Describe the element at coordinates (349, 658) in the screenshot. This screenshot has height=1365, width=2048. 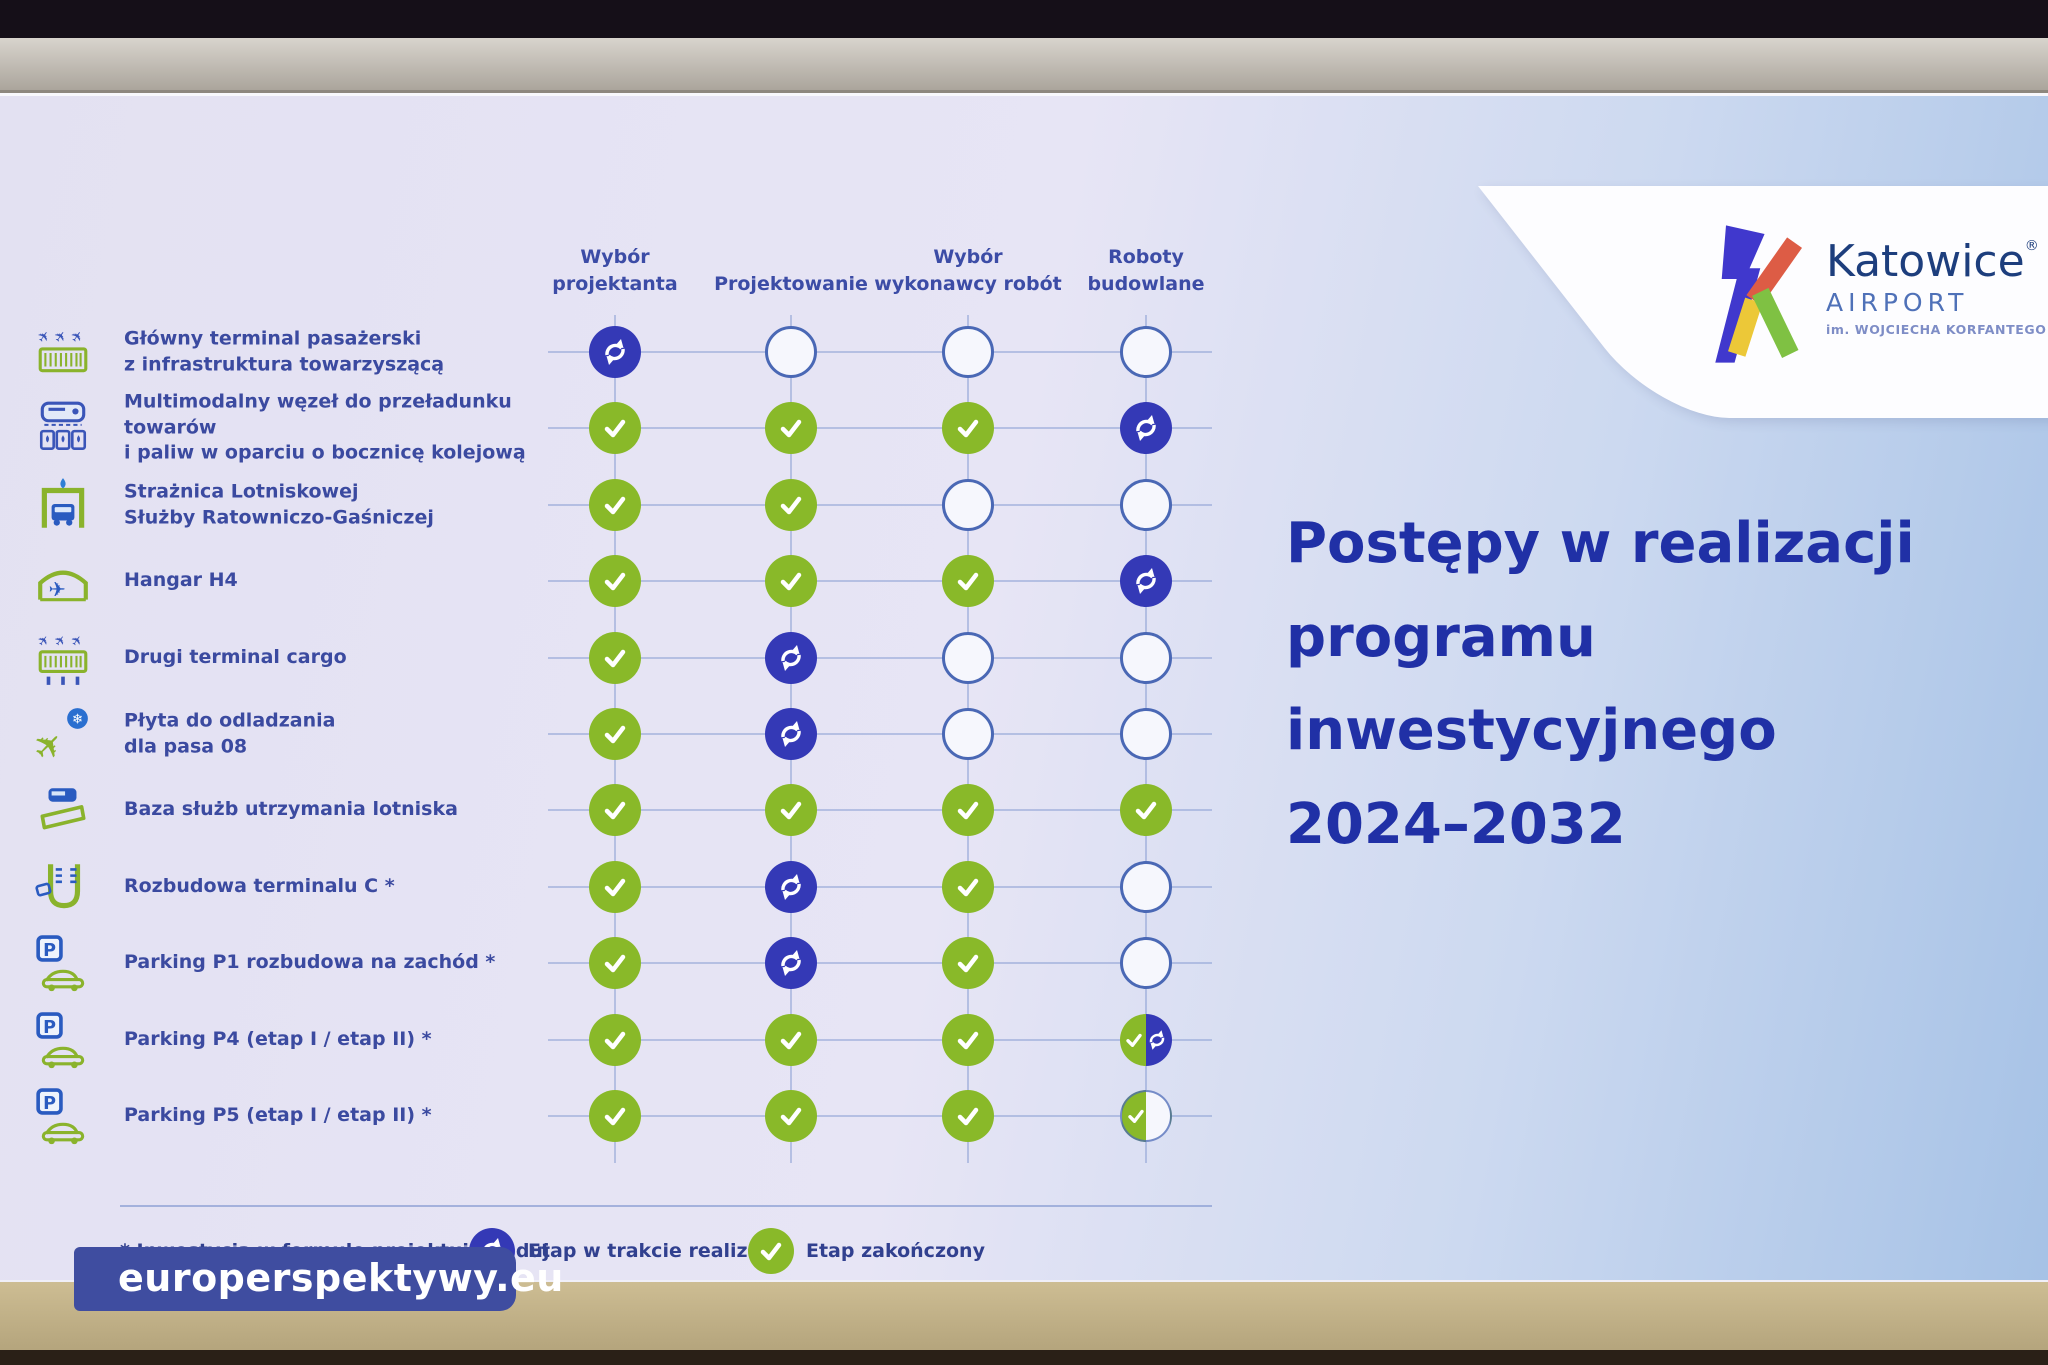
I see `row-label: Drugi terminal cargo` at that location.